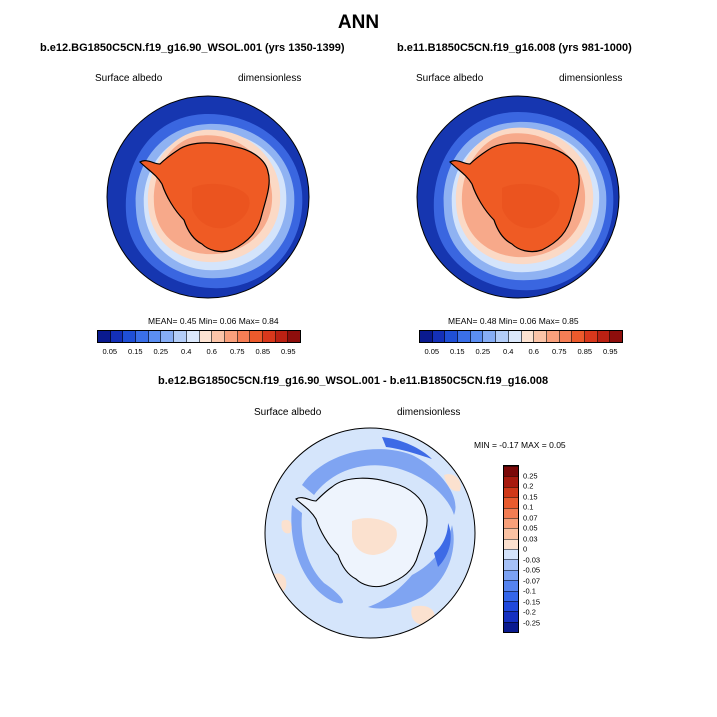  Describe the element at coordinates (429, 412) in the screenshot. I see `diff-units-label: dimensionless` at that location.